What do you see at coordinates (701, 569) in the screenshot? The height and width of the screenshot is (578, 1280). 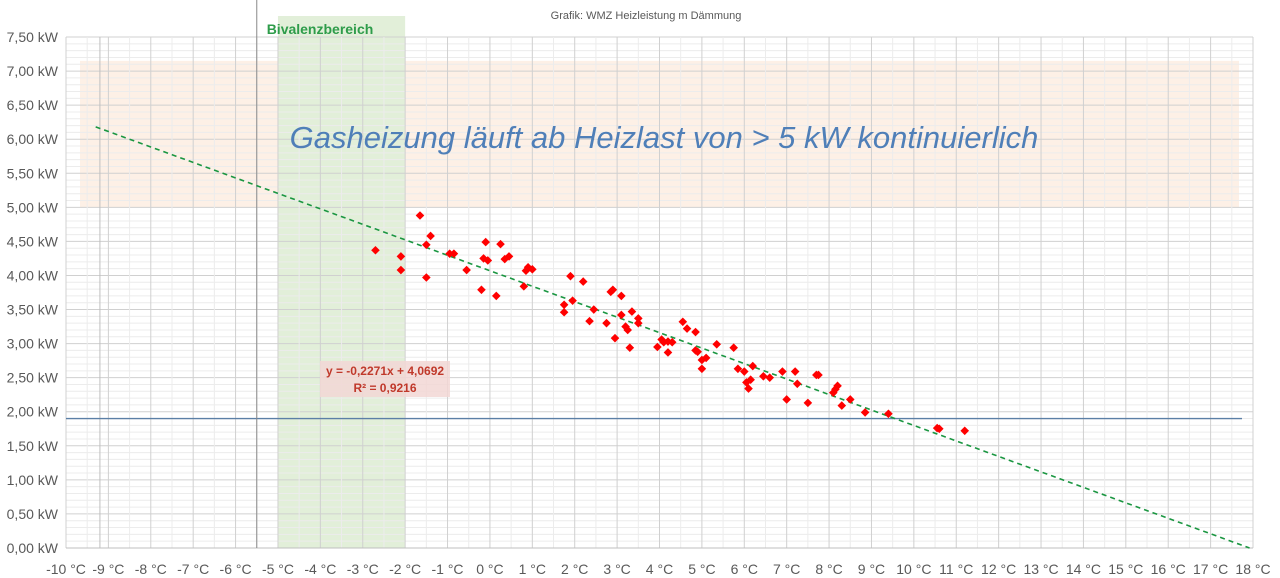 I see `x-tick-label: 5 °C` at bounding box center [701, 569].